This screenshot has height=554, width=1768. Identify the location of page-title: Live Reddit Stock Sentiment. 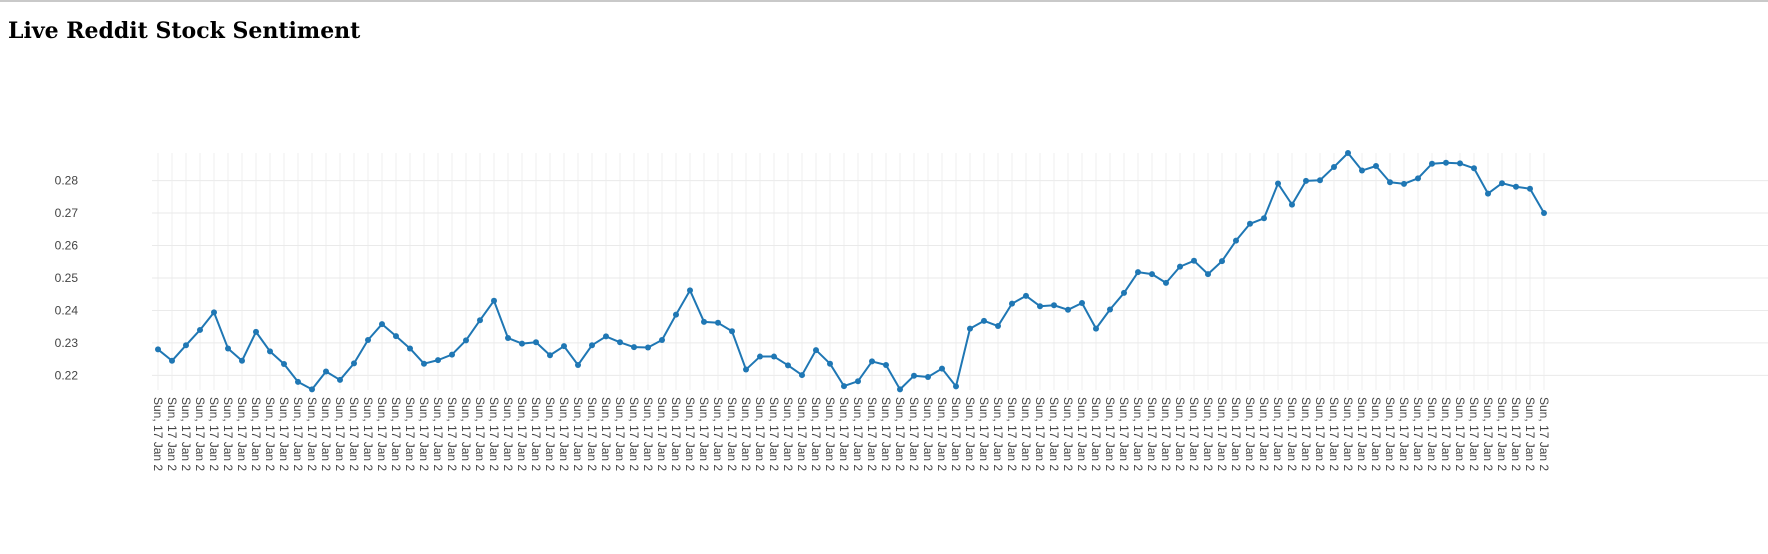
(184, 31).